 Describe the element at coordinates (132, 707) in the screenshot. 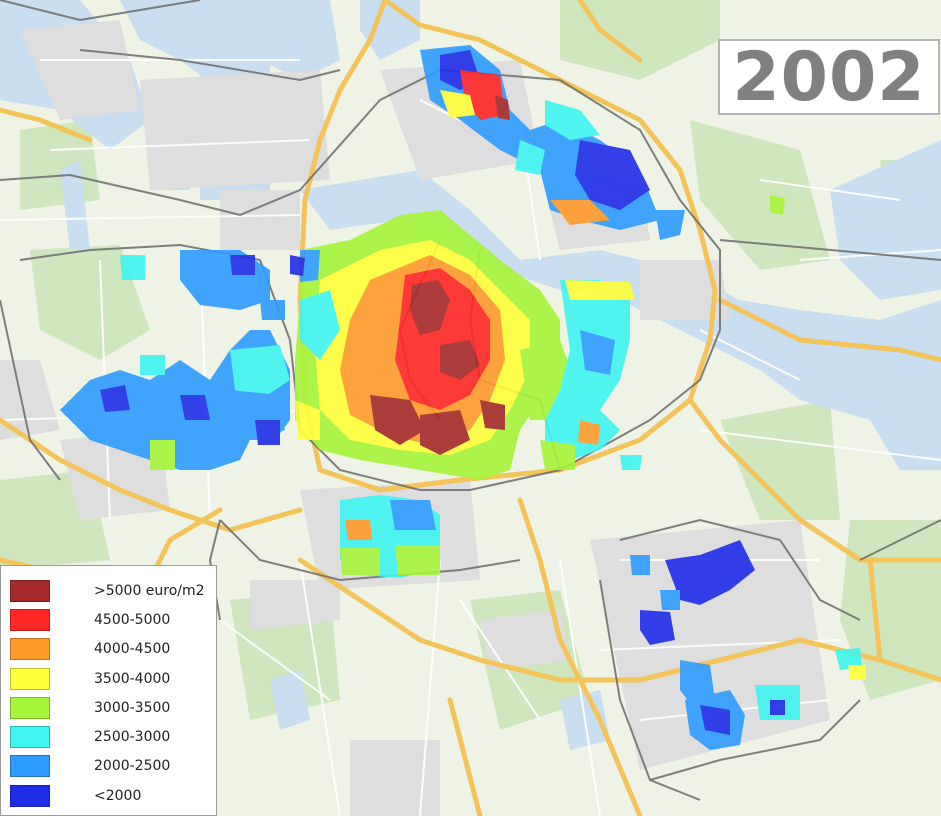

I see `legend-label: 3000-3500` at that location.